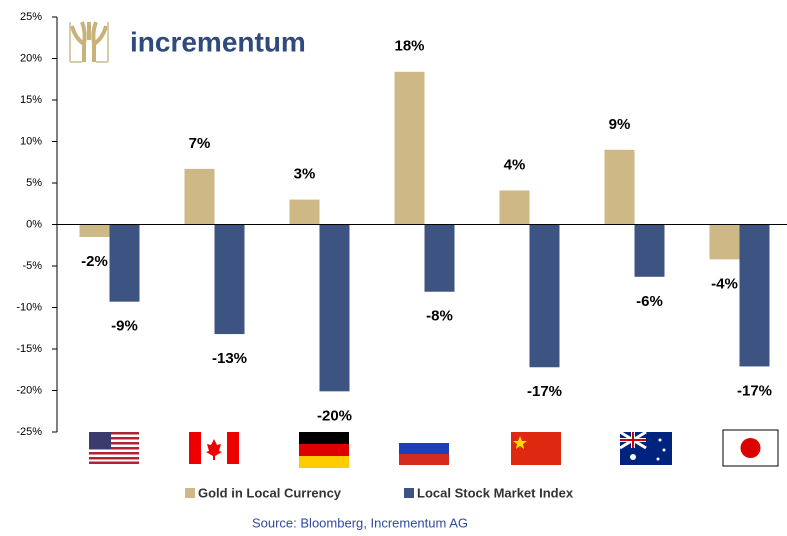 This screenshot has height=536, width=787. I want to click on logo-icon, so click(89, 42).